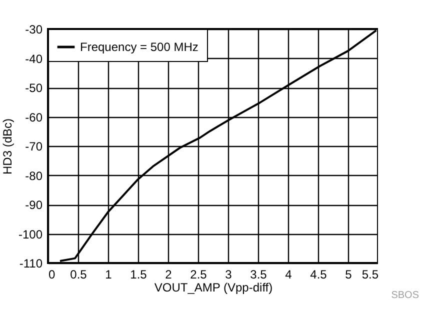 The width and height of the screenshot is (433, 324). What do you see at coordinates (7, 146) in the screenshot?
I see `y-axis-title: HD3 (dBc)` at bounding box center [7, 146].